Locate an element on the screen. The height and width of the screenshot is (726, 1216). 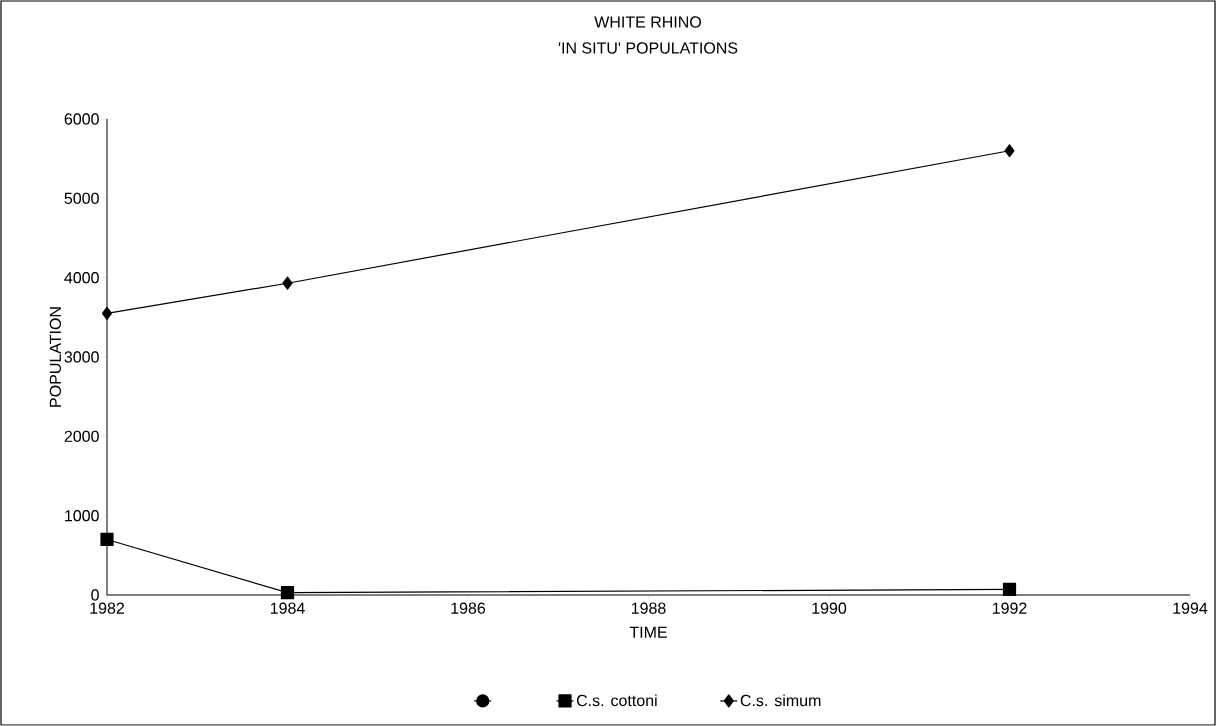
x-tick-label: 1986 is located at coordinates (468, 608).